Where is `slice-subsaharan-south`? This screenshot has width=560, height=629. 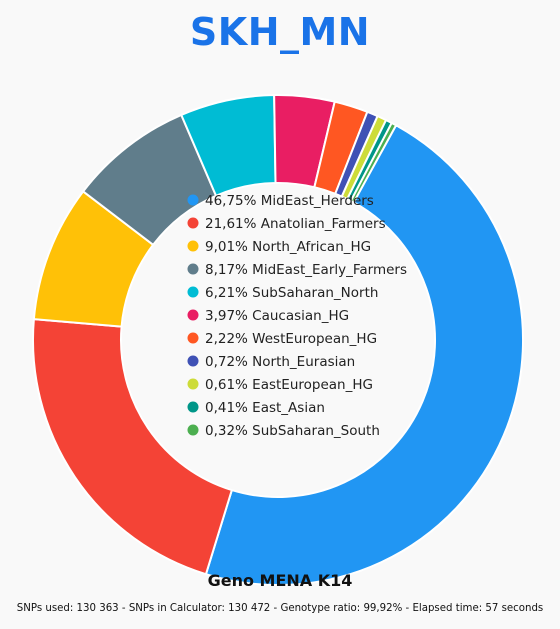
slice-subsaharan-south is located at coordinates (373, 162).